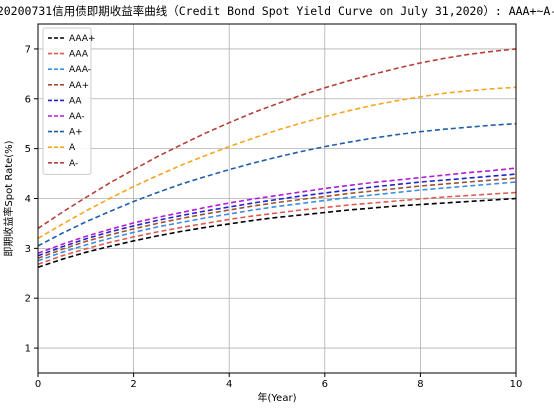  What do you see at coordinates (279, 381) in the screenshot?
I see `x-axis-ticks: 0 2 4 6 8 10` at bounding box center [279, 381].